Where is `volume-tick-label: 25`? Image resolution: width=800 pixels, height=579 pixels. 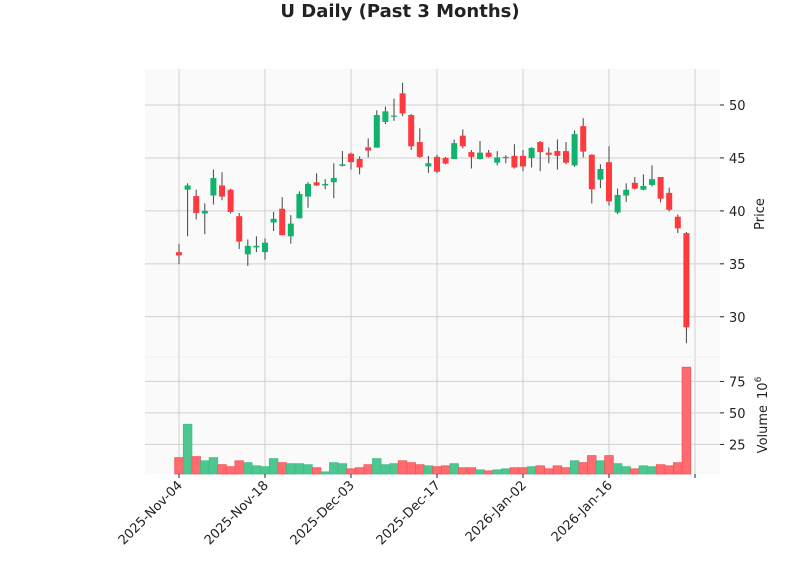
volume-tick-label: 25 is located at coordinates (737, 445).